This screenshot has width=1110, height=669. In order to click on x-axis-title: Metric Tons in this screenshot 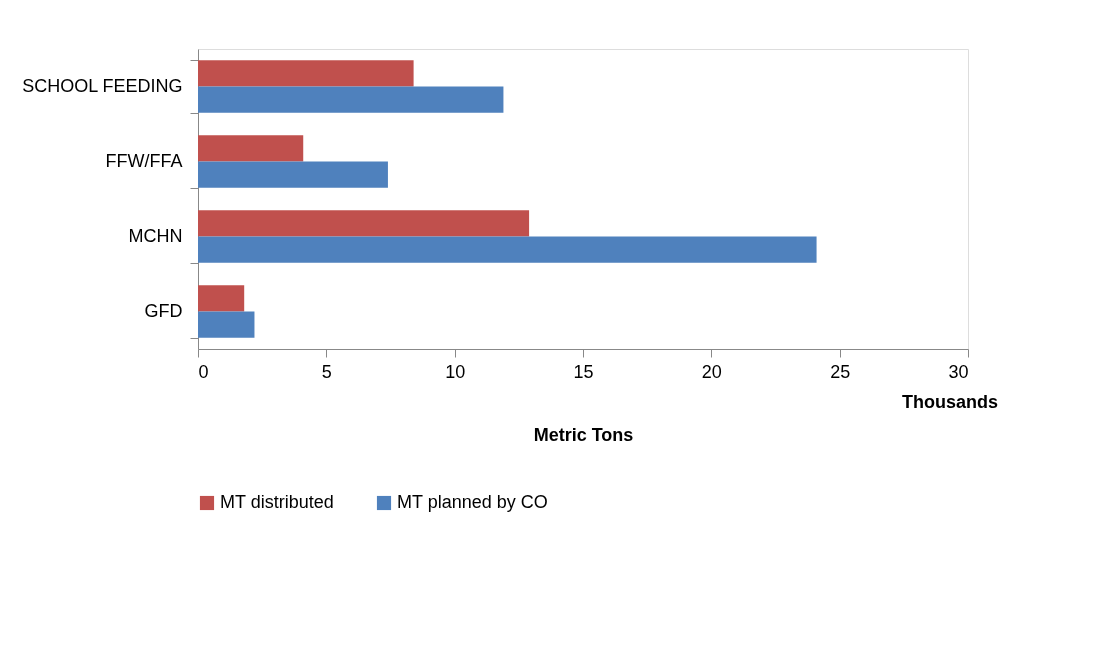, I will do `click(583, 434)`.